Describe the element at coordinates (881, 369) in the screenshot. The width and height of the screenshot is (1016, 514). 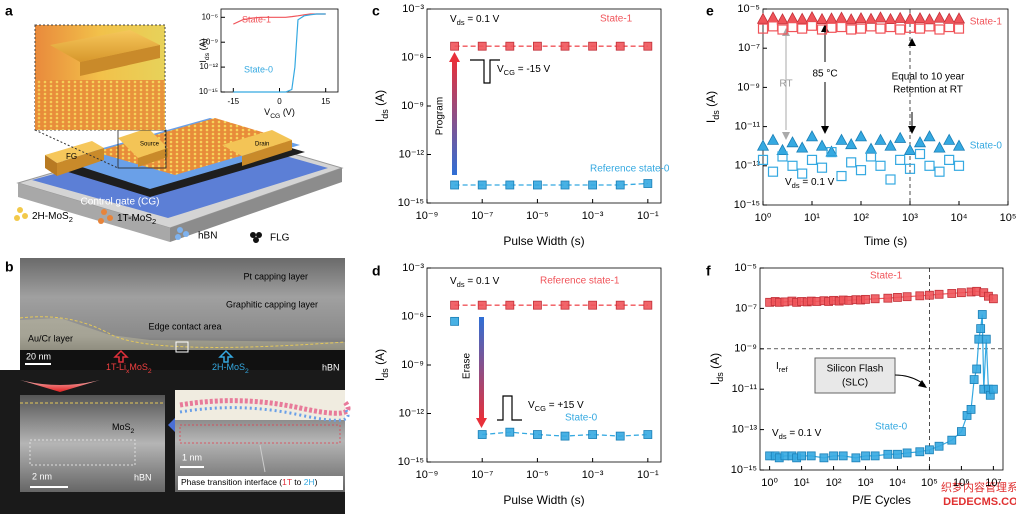
I see `plot-frame` at that location.